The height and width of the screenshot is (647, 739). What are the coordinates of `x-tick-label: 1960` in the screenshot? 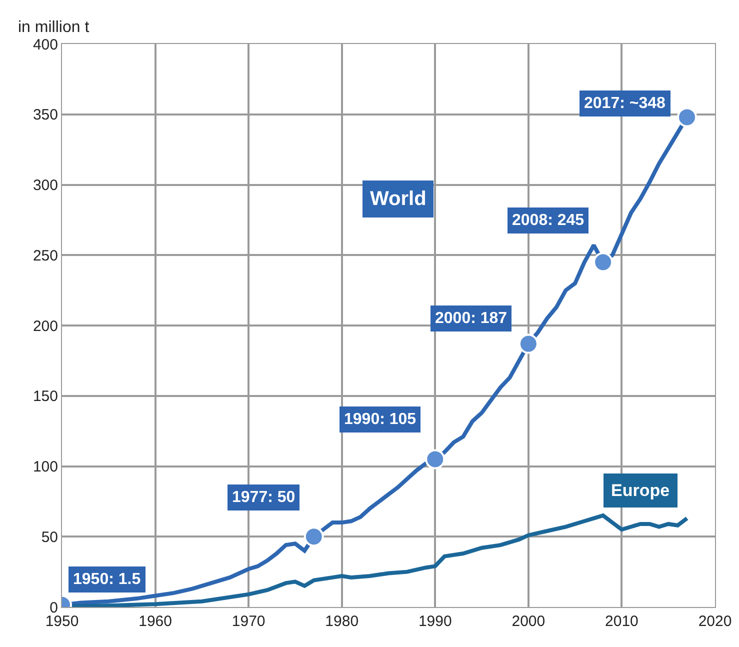 It's located at (155, 621).